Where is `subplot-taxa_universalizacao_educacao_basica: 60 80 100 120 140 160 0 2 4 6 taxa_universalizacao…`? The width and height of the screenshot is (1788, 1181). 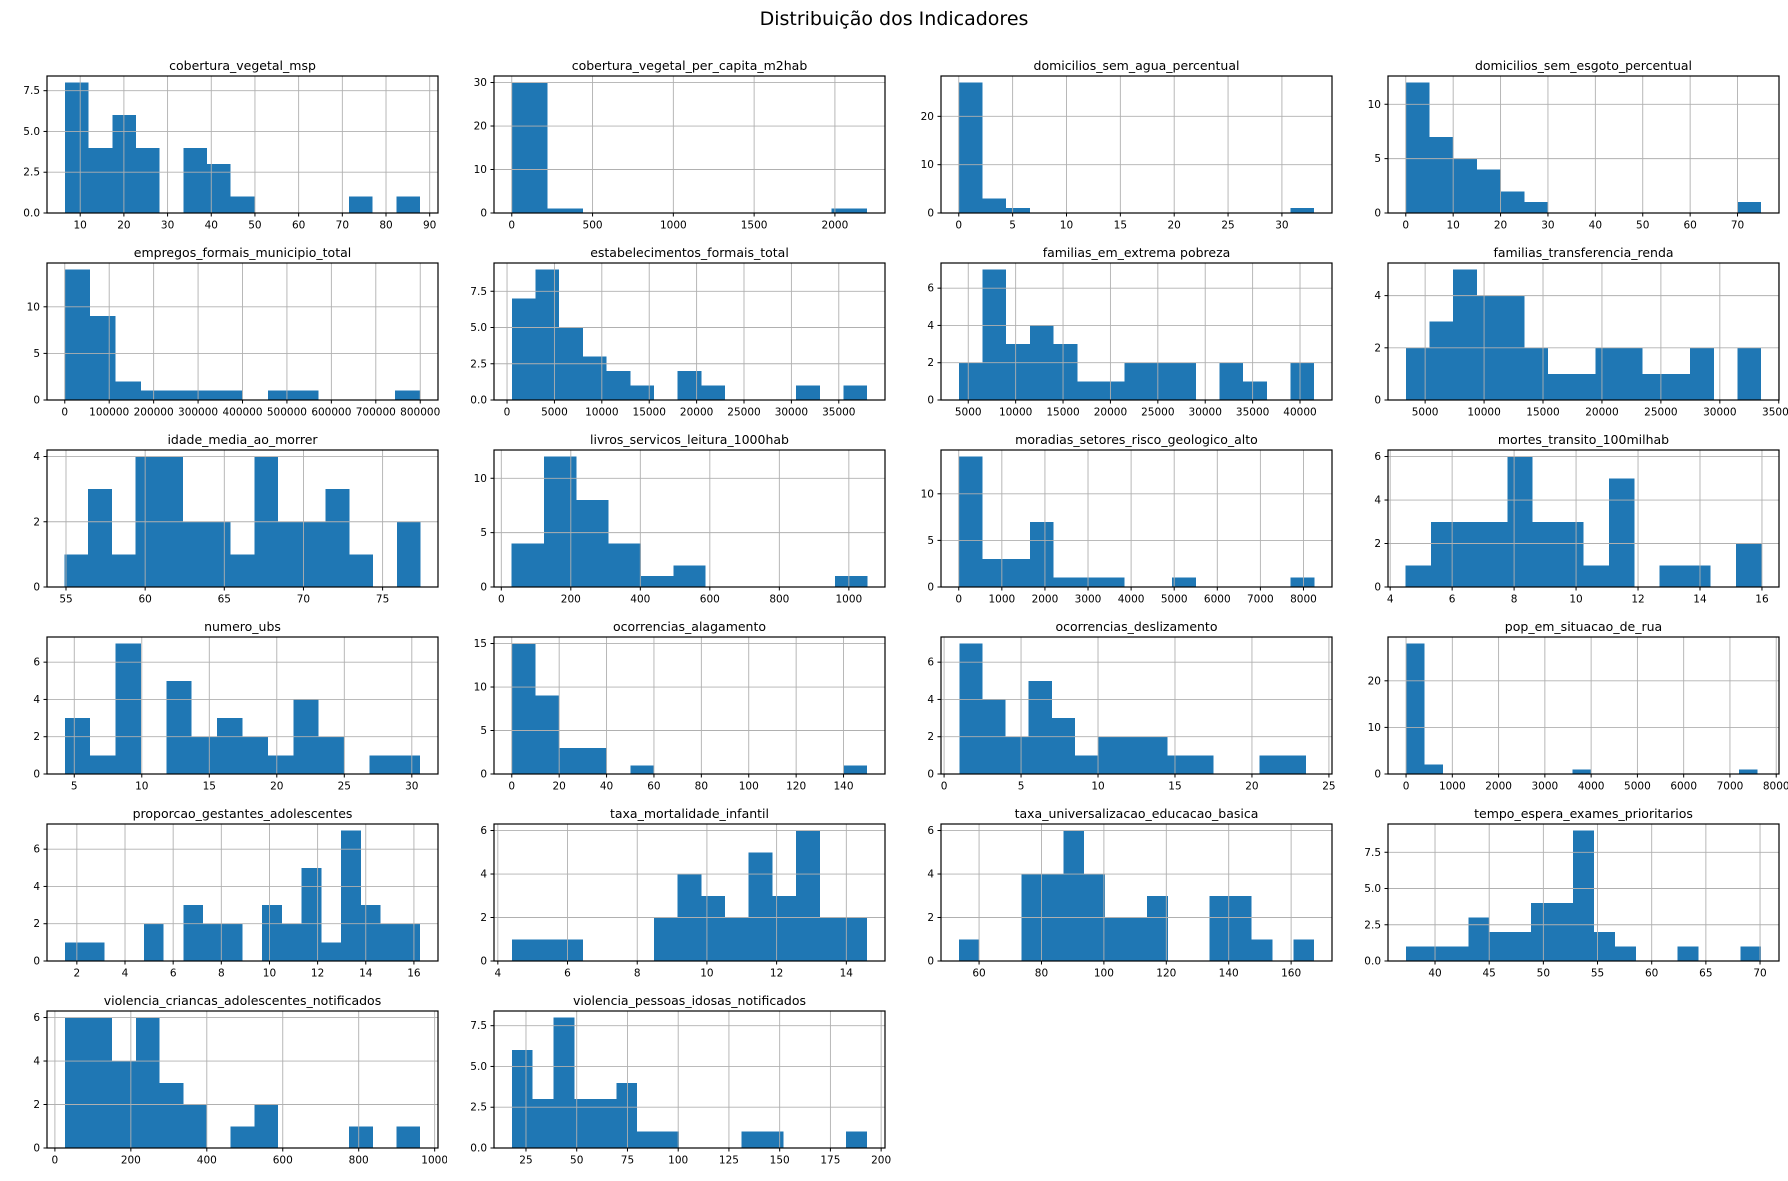 subplot-taxa_universalizacao_educacao_basica: 60 80 100 120 140 160 0 2 4 6 taxa_universalizacao… is located at coordinates (1130, 893).